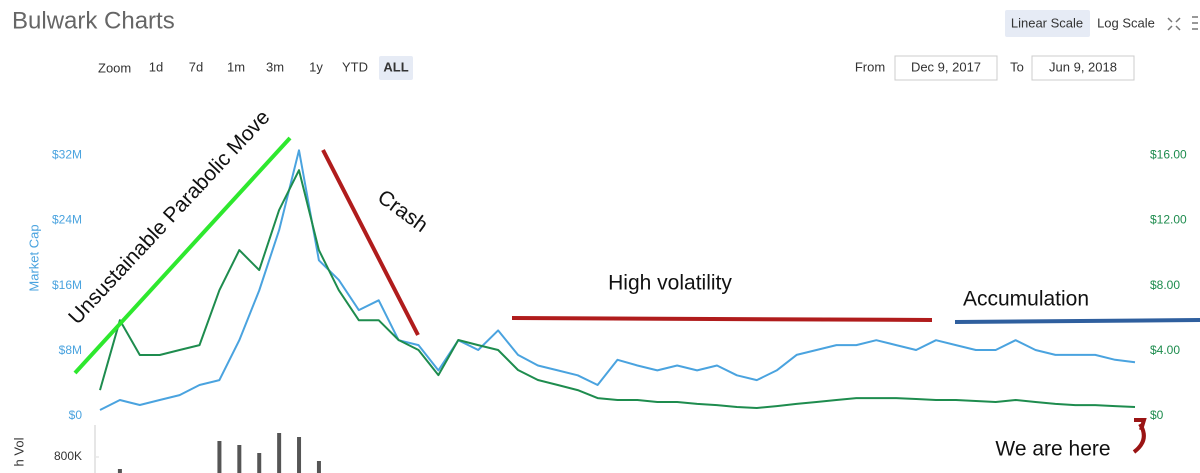  I want to click on fullscreen-icon, so click(1182, 23).